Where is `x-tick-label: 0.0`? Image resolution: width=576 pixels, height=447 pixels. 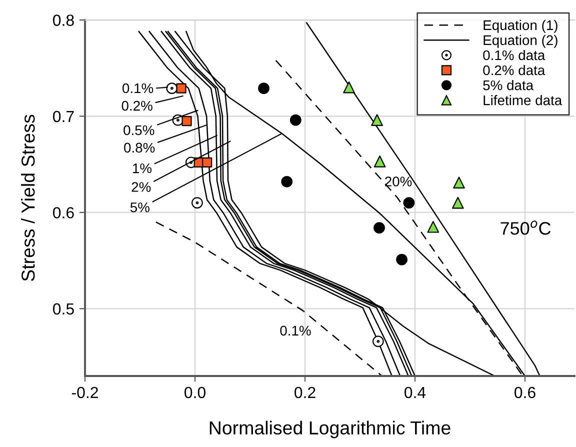 x-tick-label: 0.0 is located at coordinates (195, 392).